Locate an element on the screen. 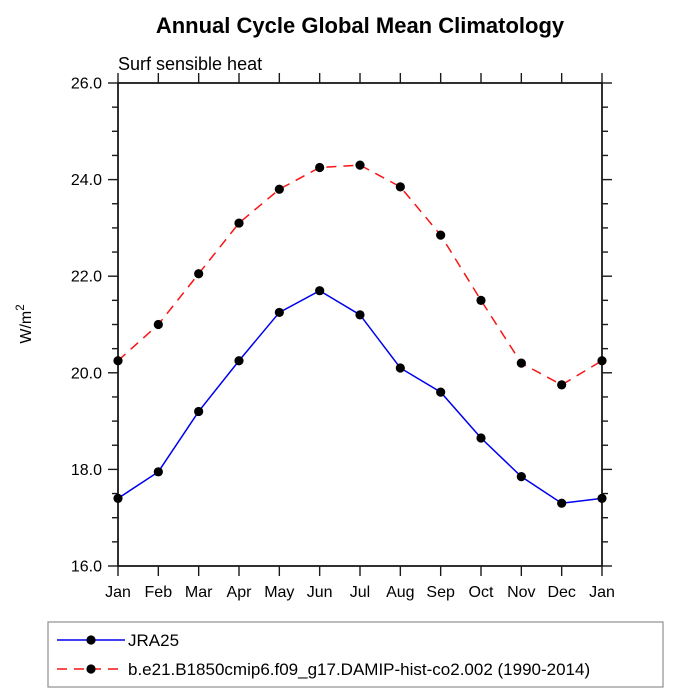 This screenshot has height=700, width=700. legend-label-jra25: JRA25 is located at coordinates (153, 640).